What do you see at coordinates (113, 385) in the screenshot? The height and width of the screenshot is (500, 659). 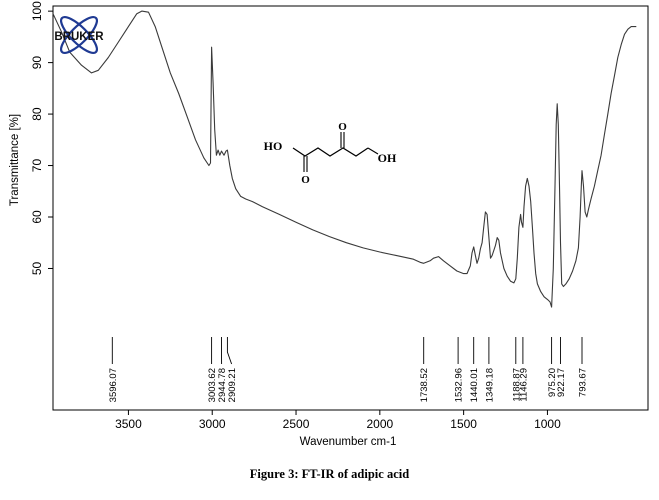 I see `peak-label: 3596.07` at bounding box center [113, 385].